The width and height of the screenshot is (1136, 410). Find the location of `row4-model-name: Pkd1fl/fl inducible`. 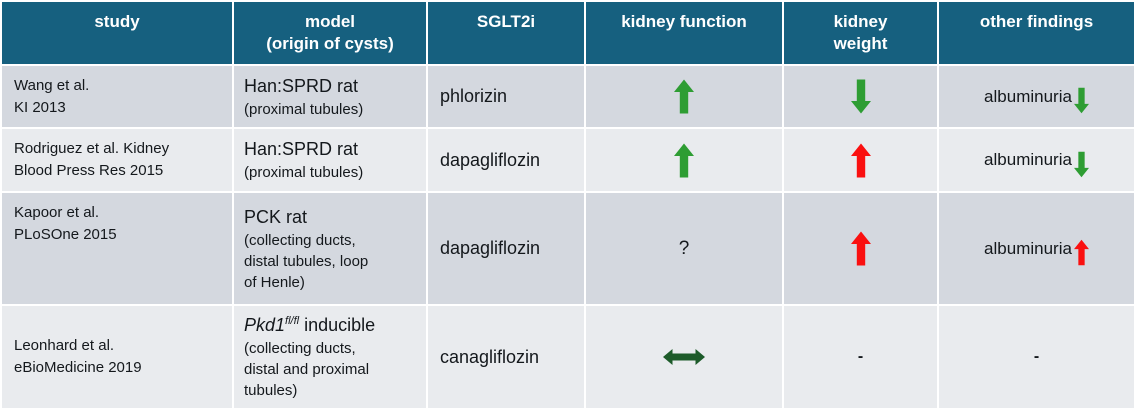

row4-model-name: Pkd1fl/fl inducible is located at coordinates (309, 325).